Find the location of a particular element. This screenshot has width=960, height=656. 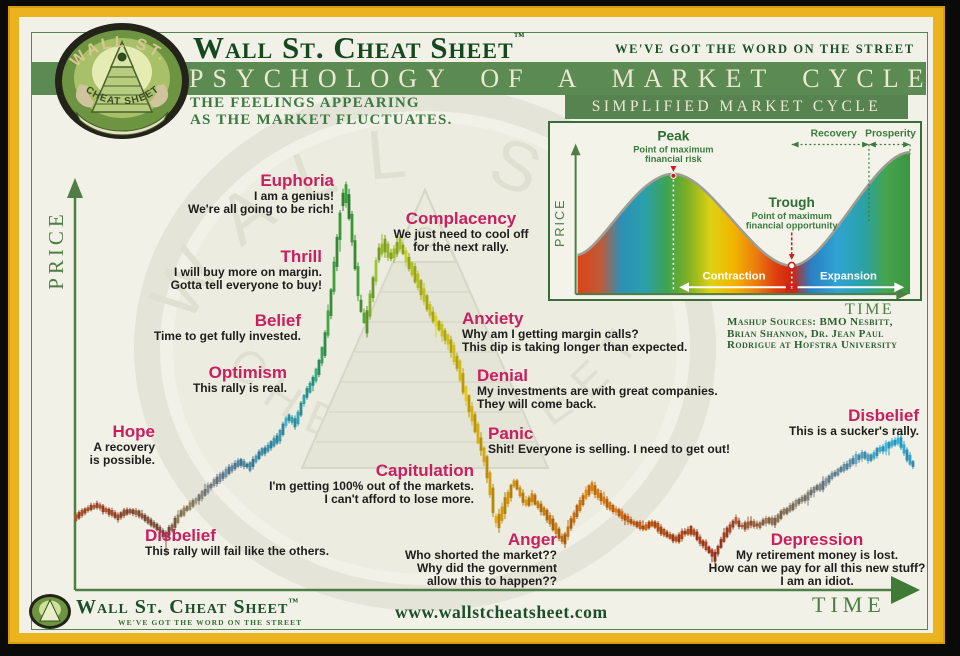

peak-sub2: financial risk is located at coordinates (673, 159).